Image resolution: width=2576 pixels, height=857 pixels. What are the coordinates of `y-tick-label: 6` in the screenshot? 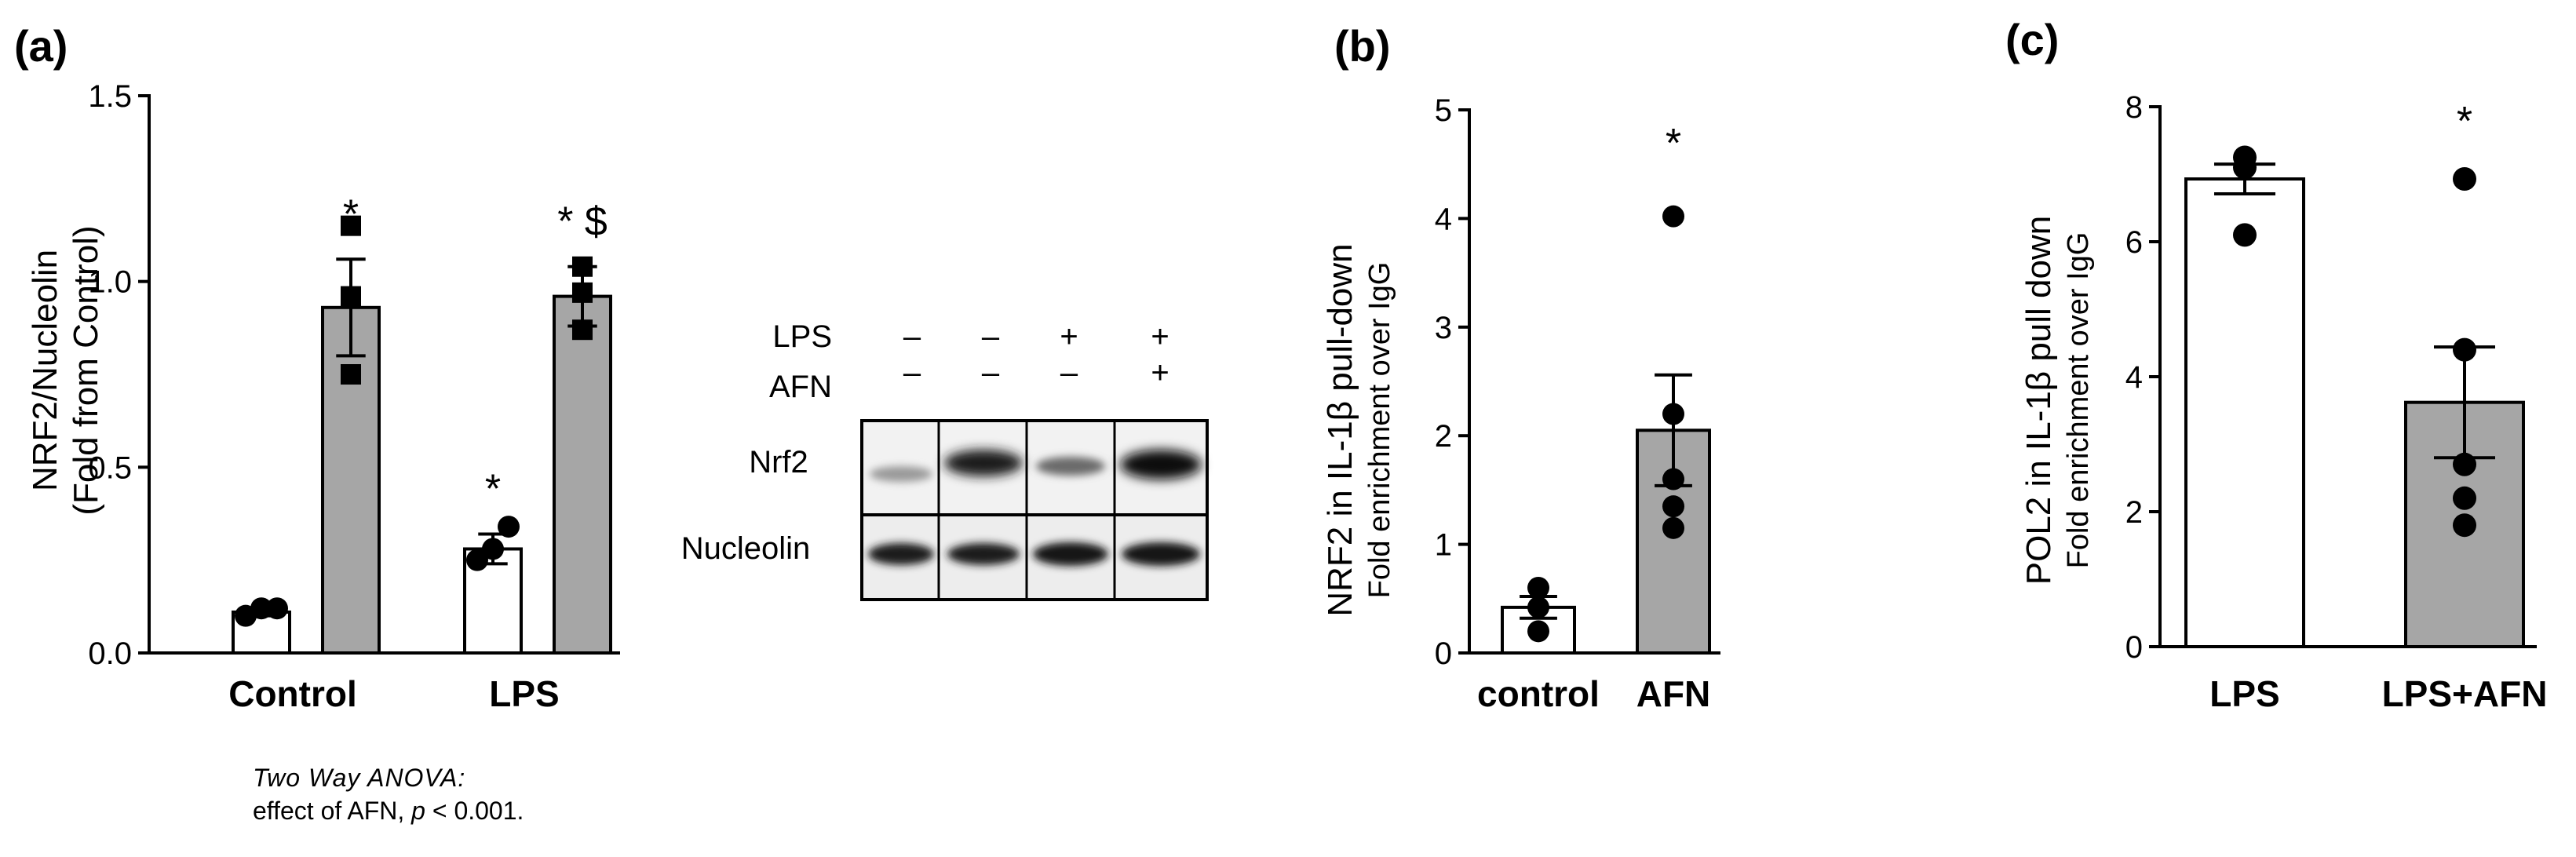 It's located at (2134, 242).